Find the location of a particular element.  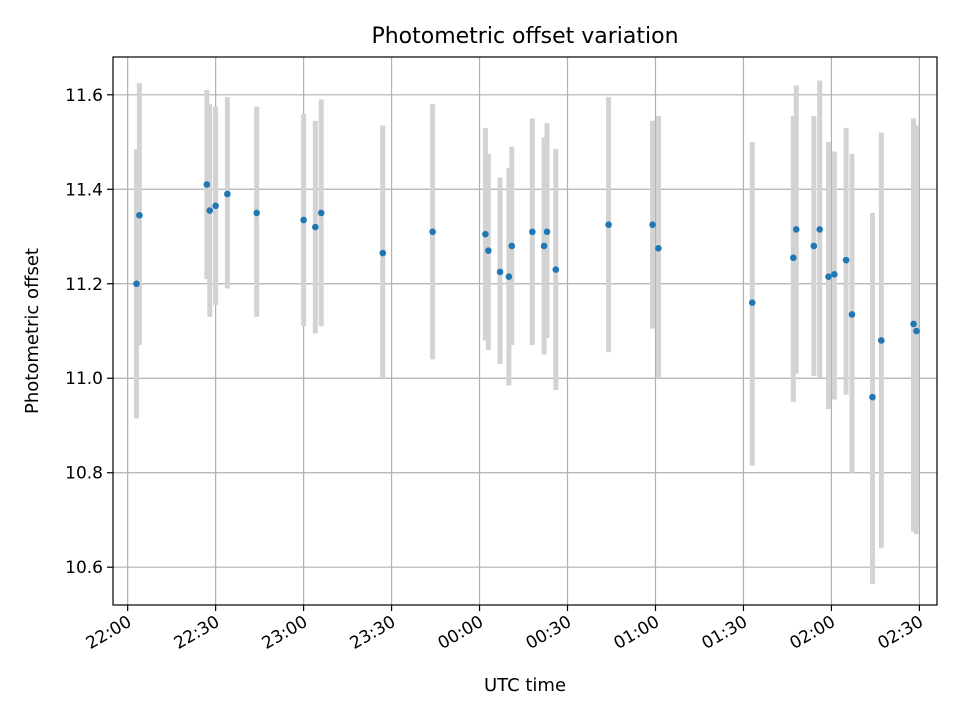

y-tick-label: 11.6 is located at coordinates (84, 96).